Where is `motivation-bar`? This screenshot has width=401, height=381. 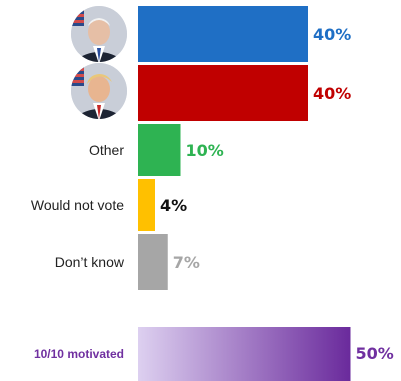
motivation-bar is located at coordinates (244, 354).